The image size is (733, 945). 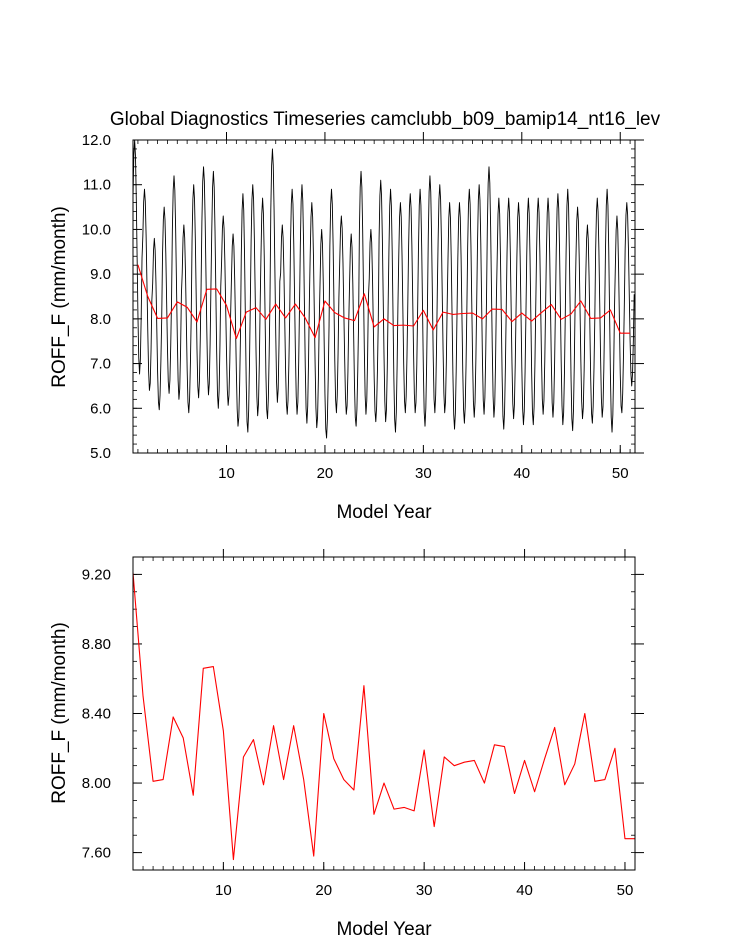 What do you see at coordinates (59, 297) in the screenshot?
I see `top-y-axis-label: ROFF_F (mm/month)` at bounding box center [59, 297].